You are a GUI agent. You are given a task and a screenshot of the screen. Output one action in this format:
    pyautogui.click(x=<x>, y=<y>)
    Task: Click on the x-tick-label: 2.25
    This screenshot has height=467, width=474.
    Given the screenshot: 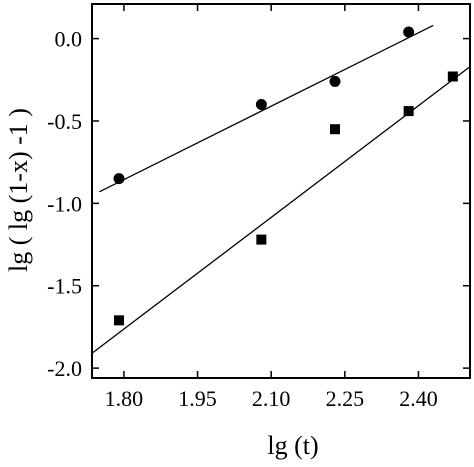 What is the action you would take?
    pyautogui.click(x=345, y=398)
    